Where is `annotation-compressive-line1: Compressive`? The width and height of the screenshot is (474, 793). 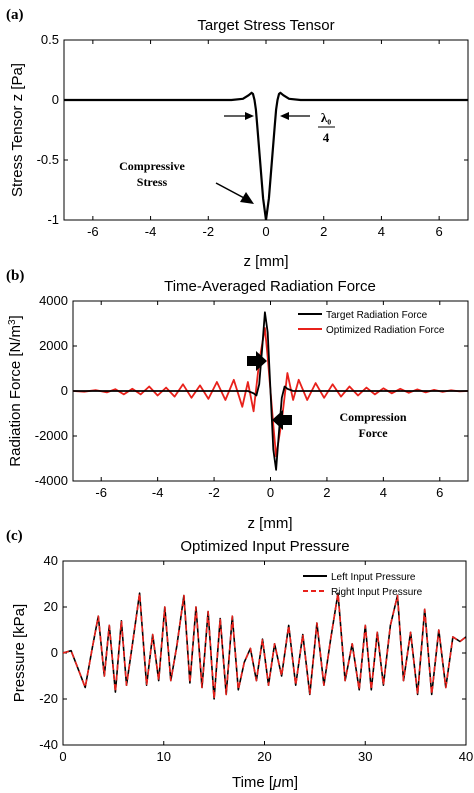
annotation-compressive-line1: Compressive is located at coordinates (152, 166).